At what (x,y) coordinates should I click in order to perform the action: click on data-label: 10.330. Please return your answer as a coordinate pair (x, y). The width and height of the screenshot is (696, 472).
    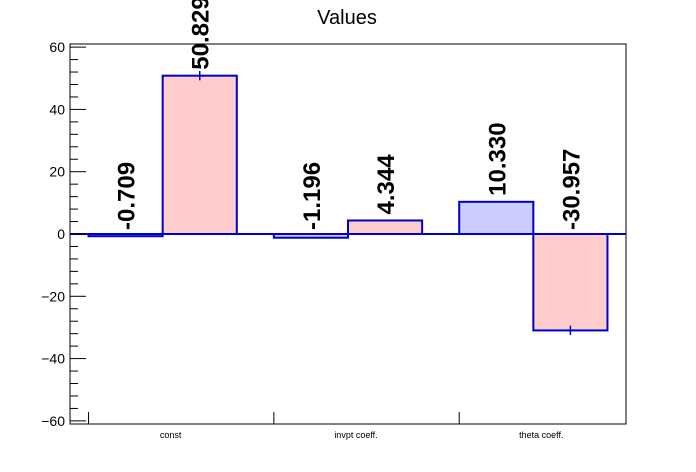
    Looking at the image, I should click on (497, 158).